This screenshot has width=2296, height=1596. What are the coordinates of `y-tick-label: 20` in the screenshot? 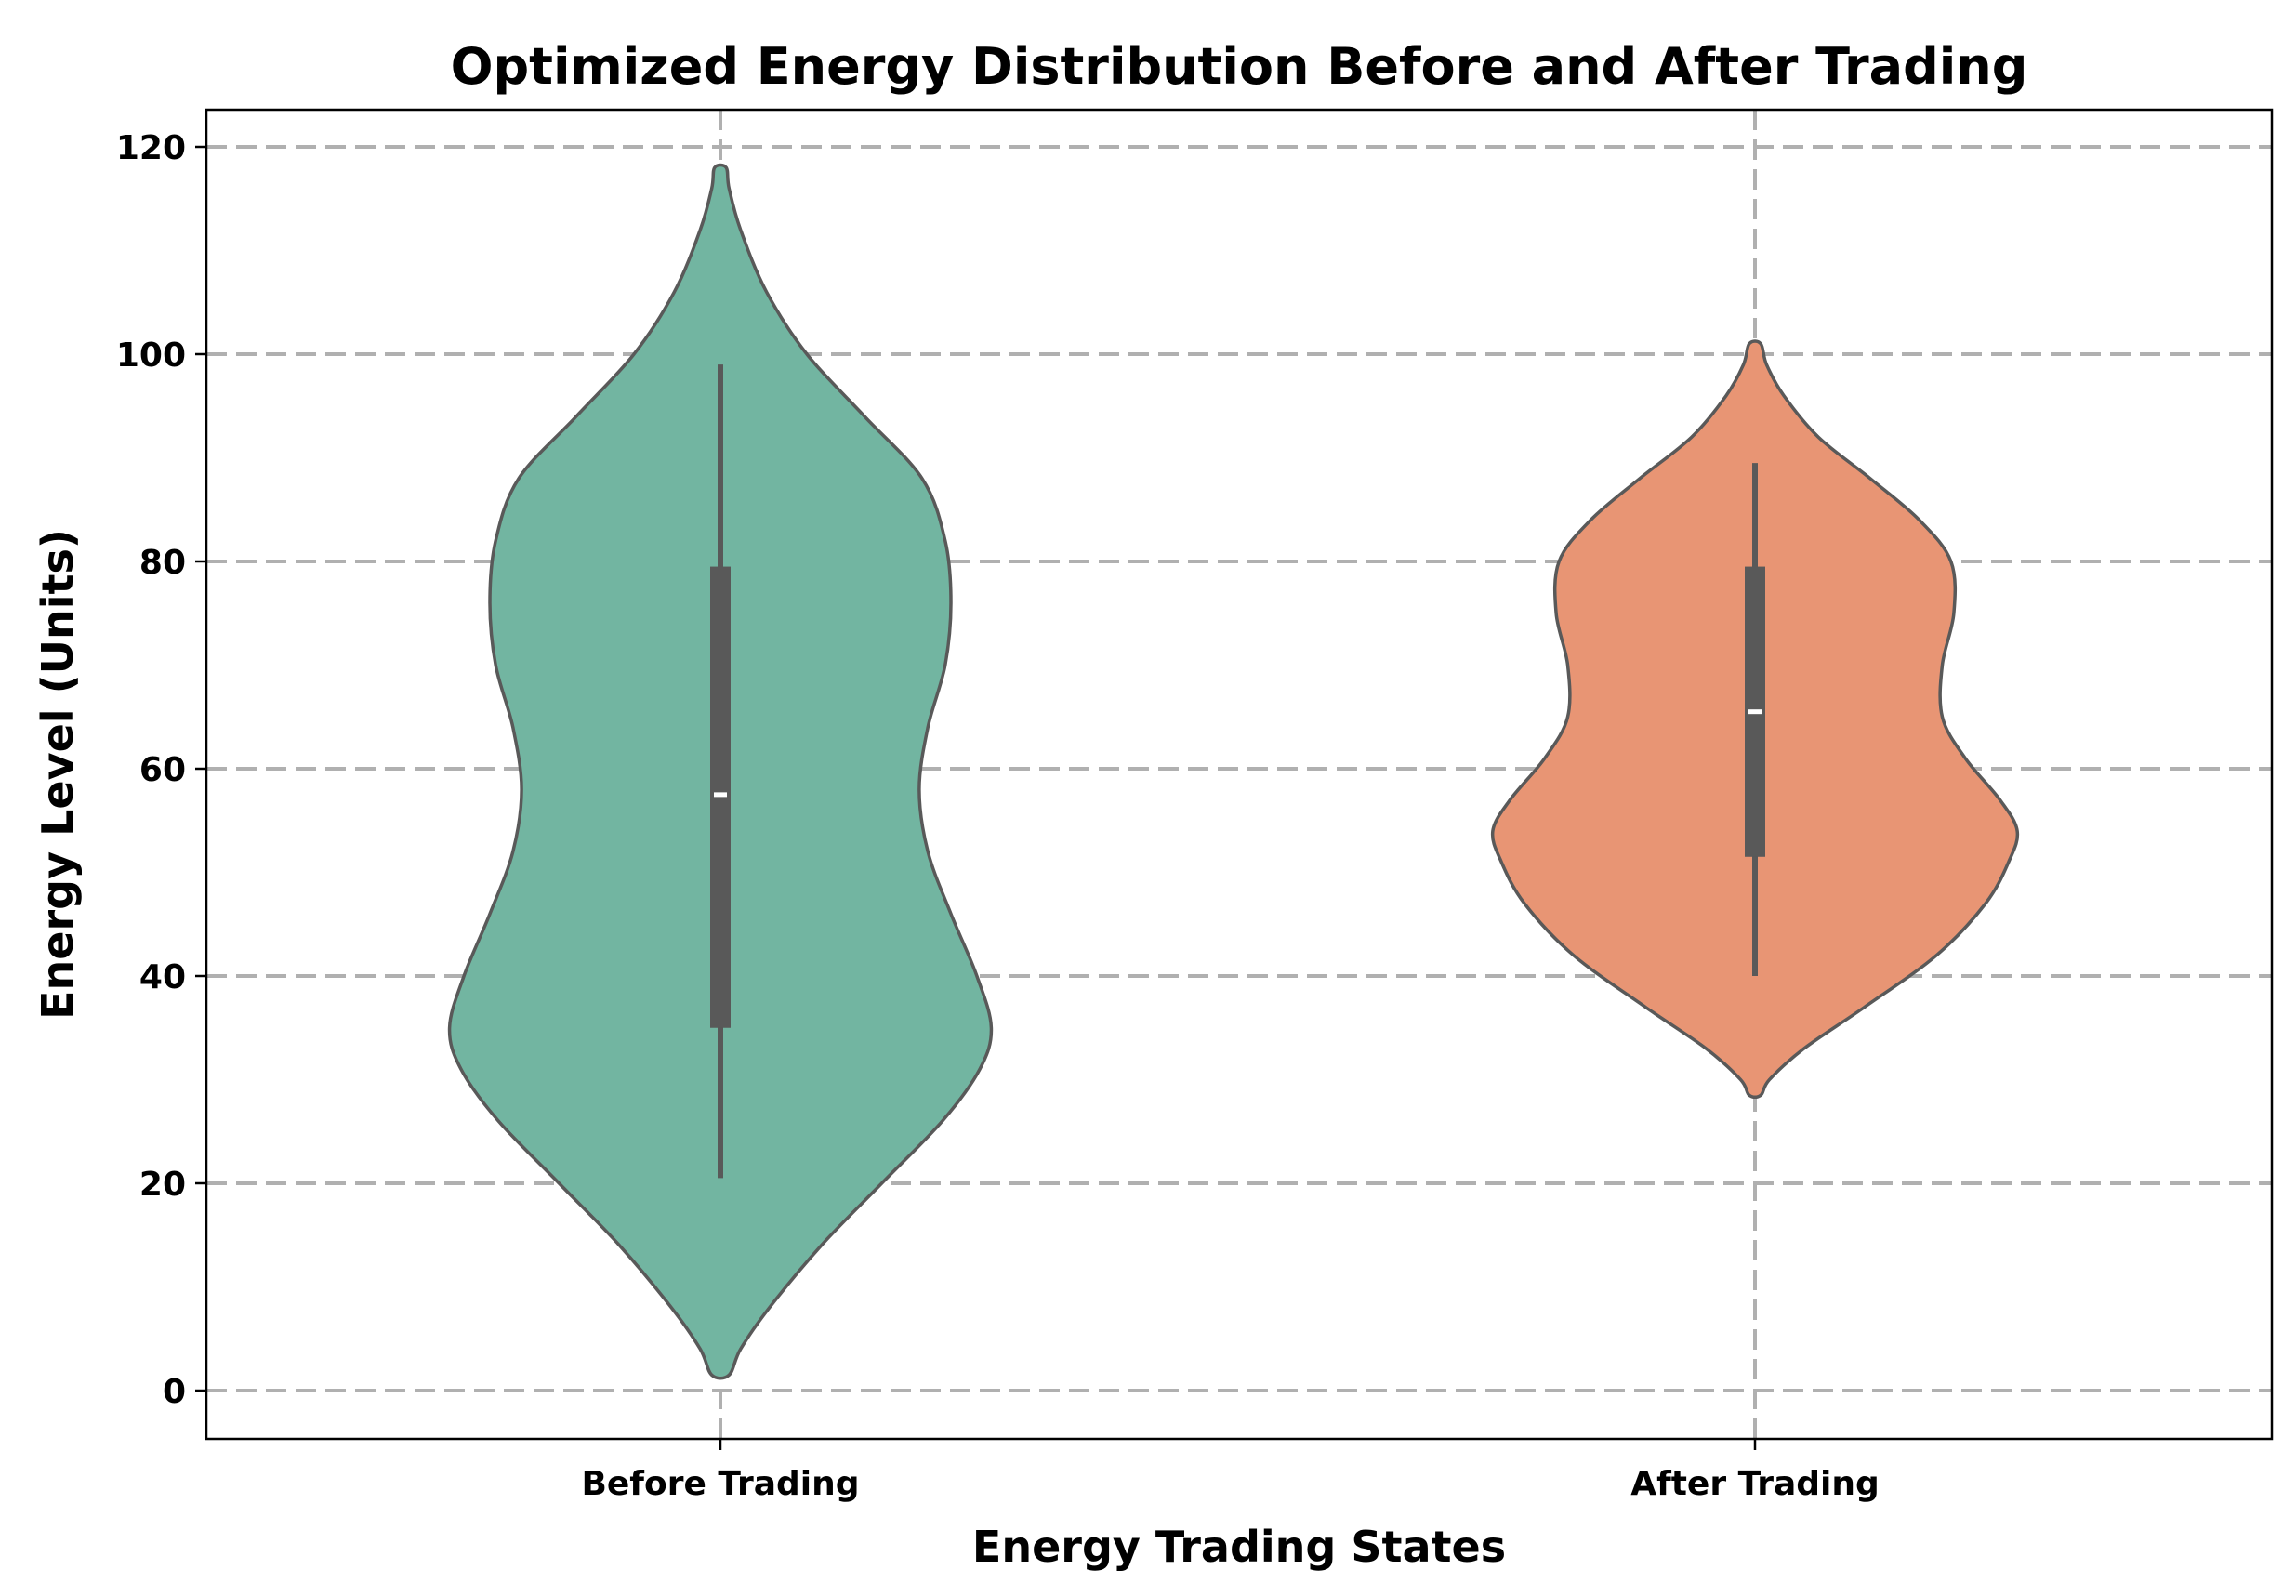 It's located at (163, 1185).